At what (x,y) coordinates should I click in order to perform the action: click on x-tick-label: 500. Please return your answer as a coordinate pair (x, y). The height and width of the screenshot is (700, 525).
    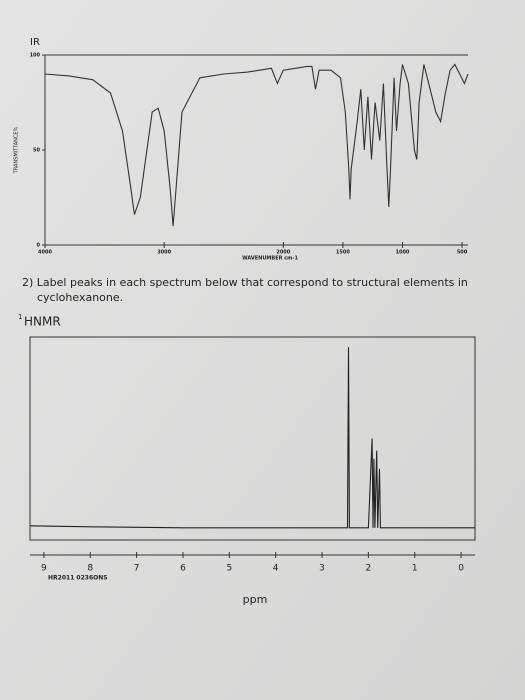
    Looking at the image, I should click on (462, 253).